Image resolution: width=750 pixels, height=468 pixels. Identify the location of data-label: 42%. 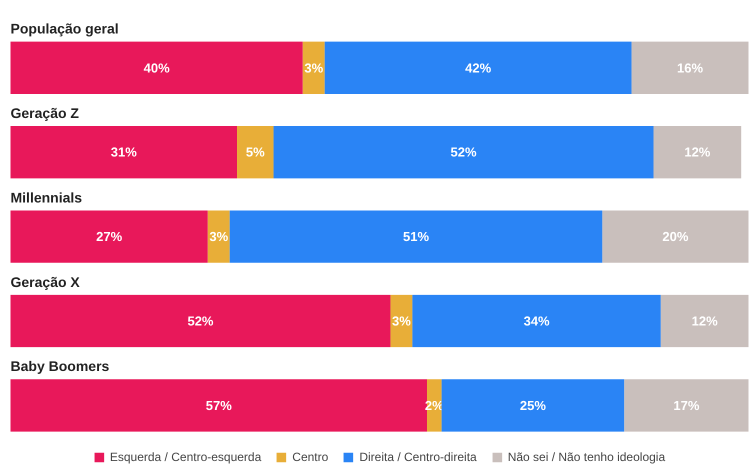
(478, 68).